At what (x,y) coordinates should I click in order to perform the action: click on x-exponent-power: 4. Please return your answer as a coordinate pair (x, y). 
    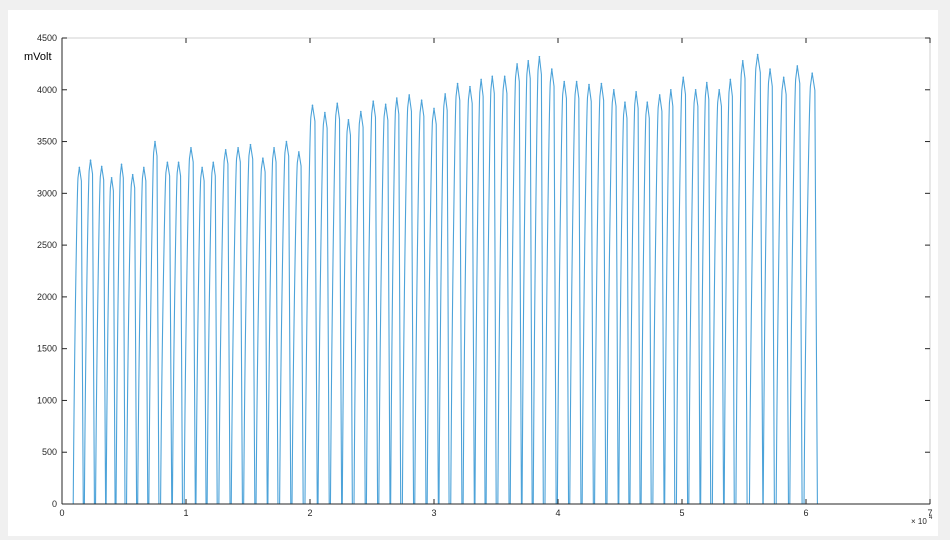
    Looking at the image, I should click on (931, 518).